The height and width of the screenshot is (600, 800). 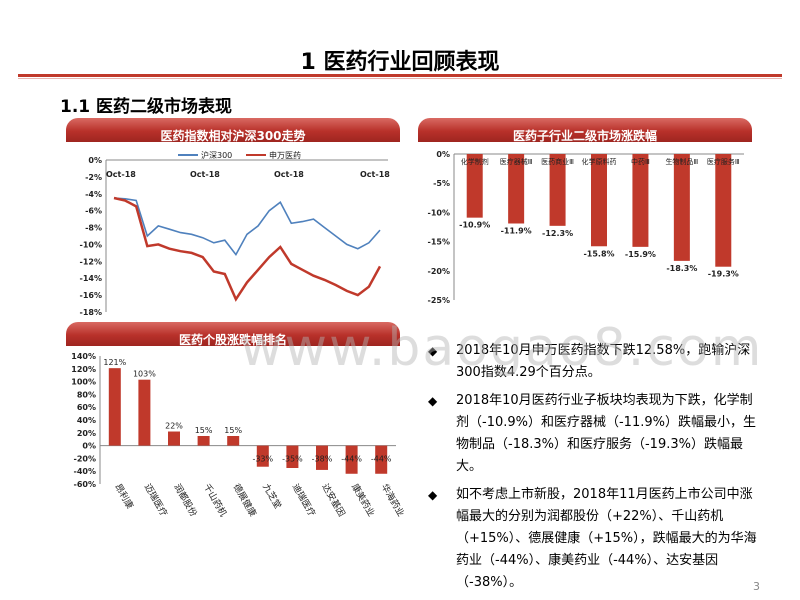 What do you see at coordinates (174, 426) in the screenshot?
I see `data-label: 22%` at bounding box center [174, 426].